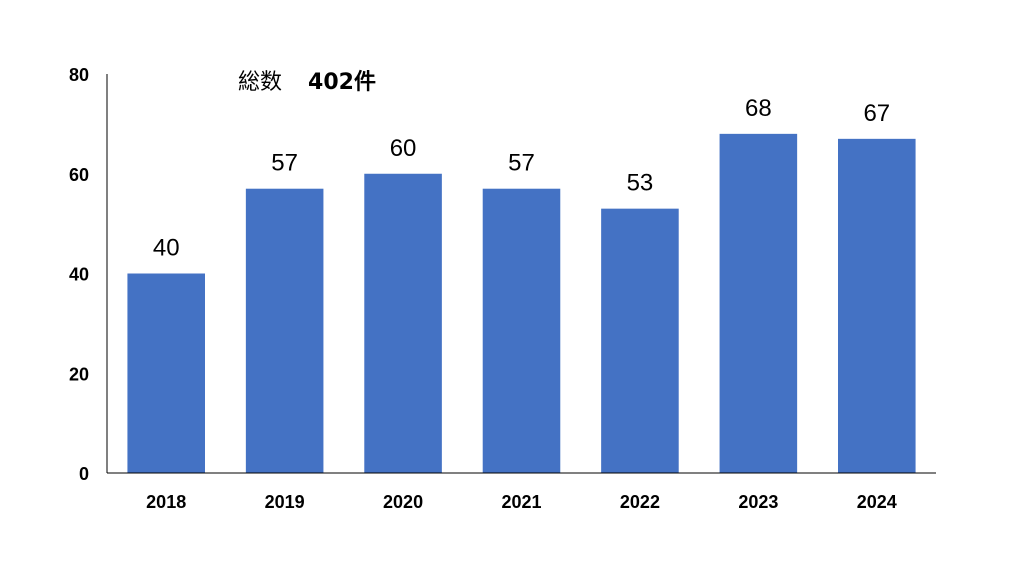  I want to click on bar-2022, so click(640, 340).